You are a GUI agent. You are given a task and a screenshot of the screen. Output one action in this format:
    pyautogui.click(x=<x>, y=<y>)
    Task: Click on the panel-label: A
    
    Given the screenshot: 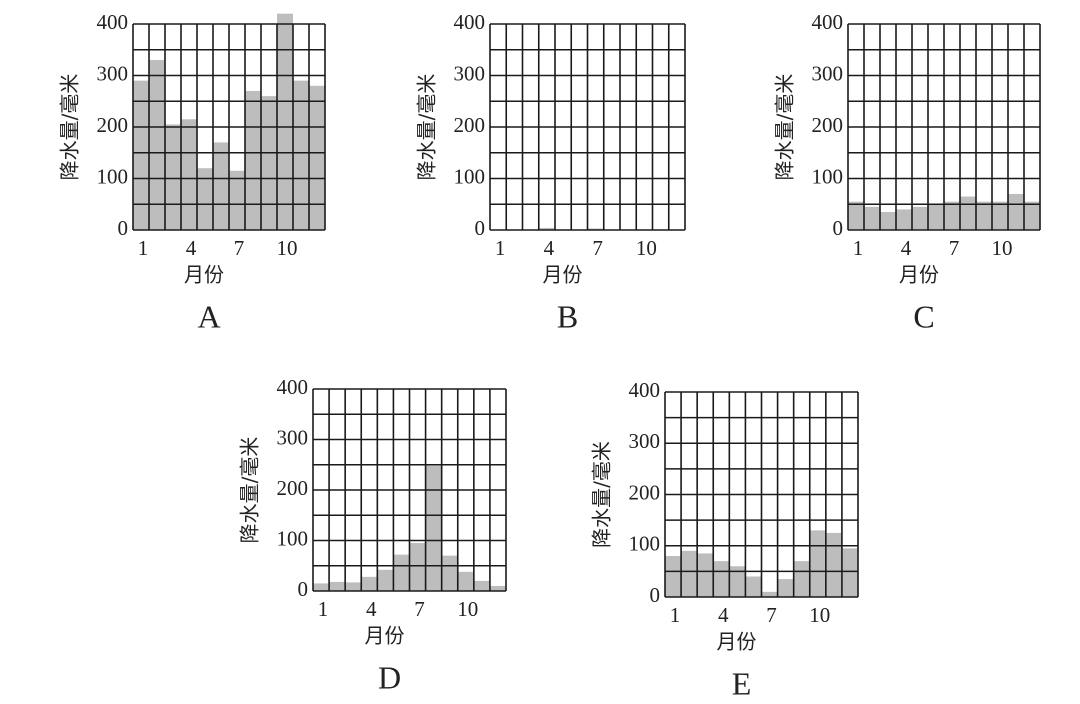 What is the action you would take?
    pyautogui.click(x=208, y=316)
    